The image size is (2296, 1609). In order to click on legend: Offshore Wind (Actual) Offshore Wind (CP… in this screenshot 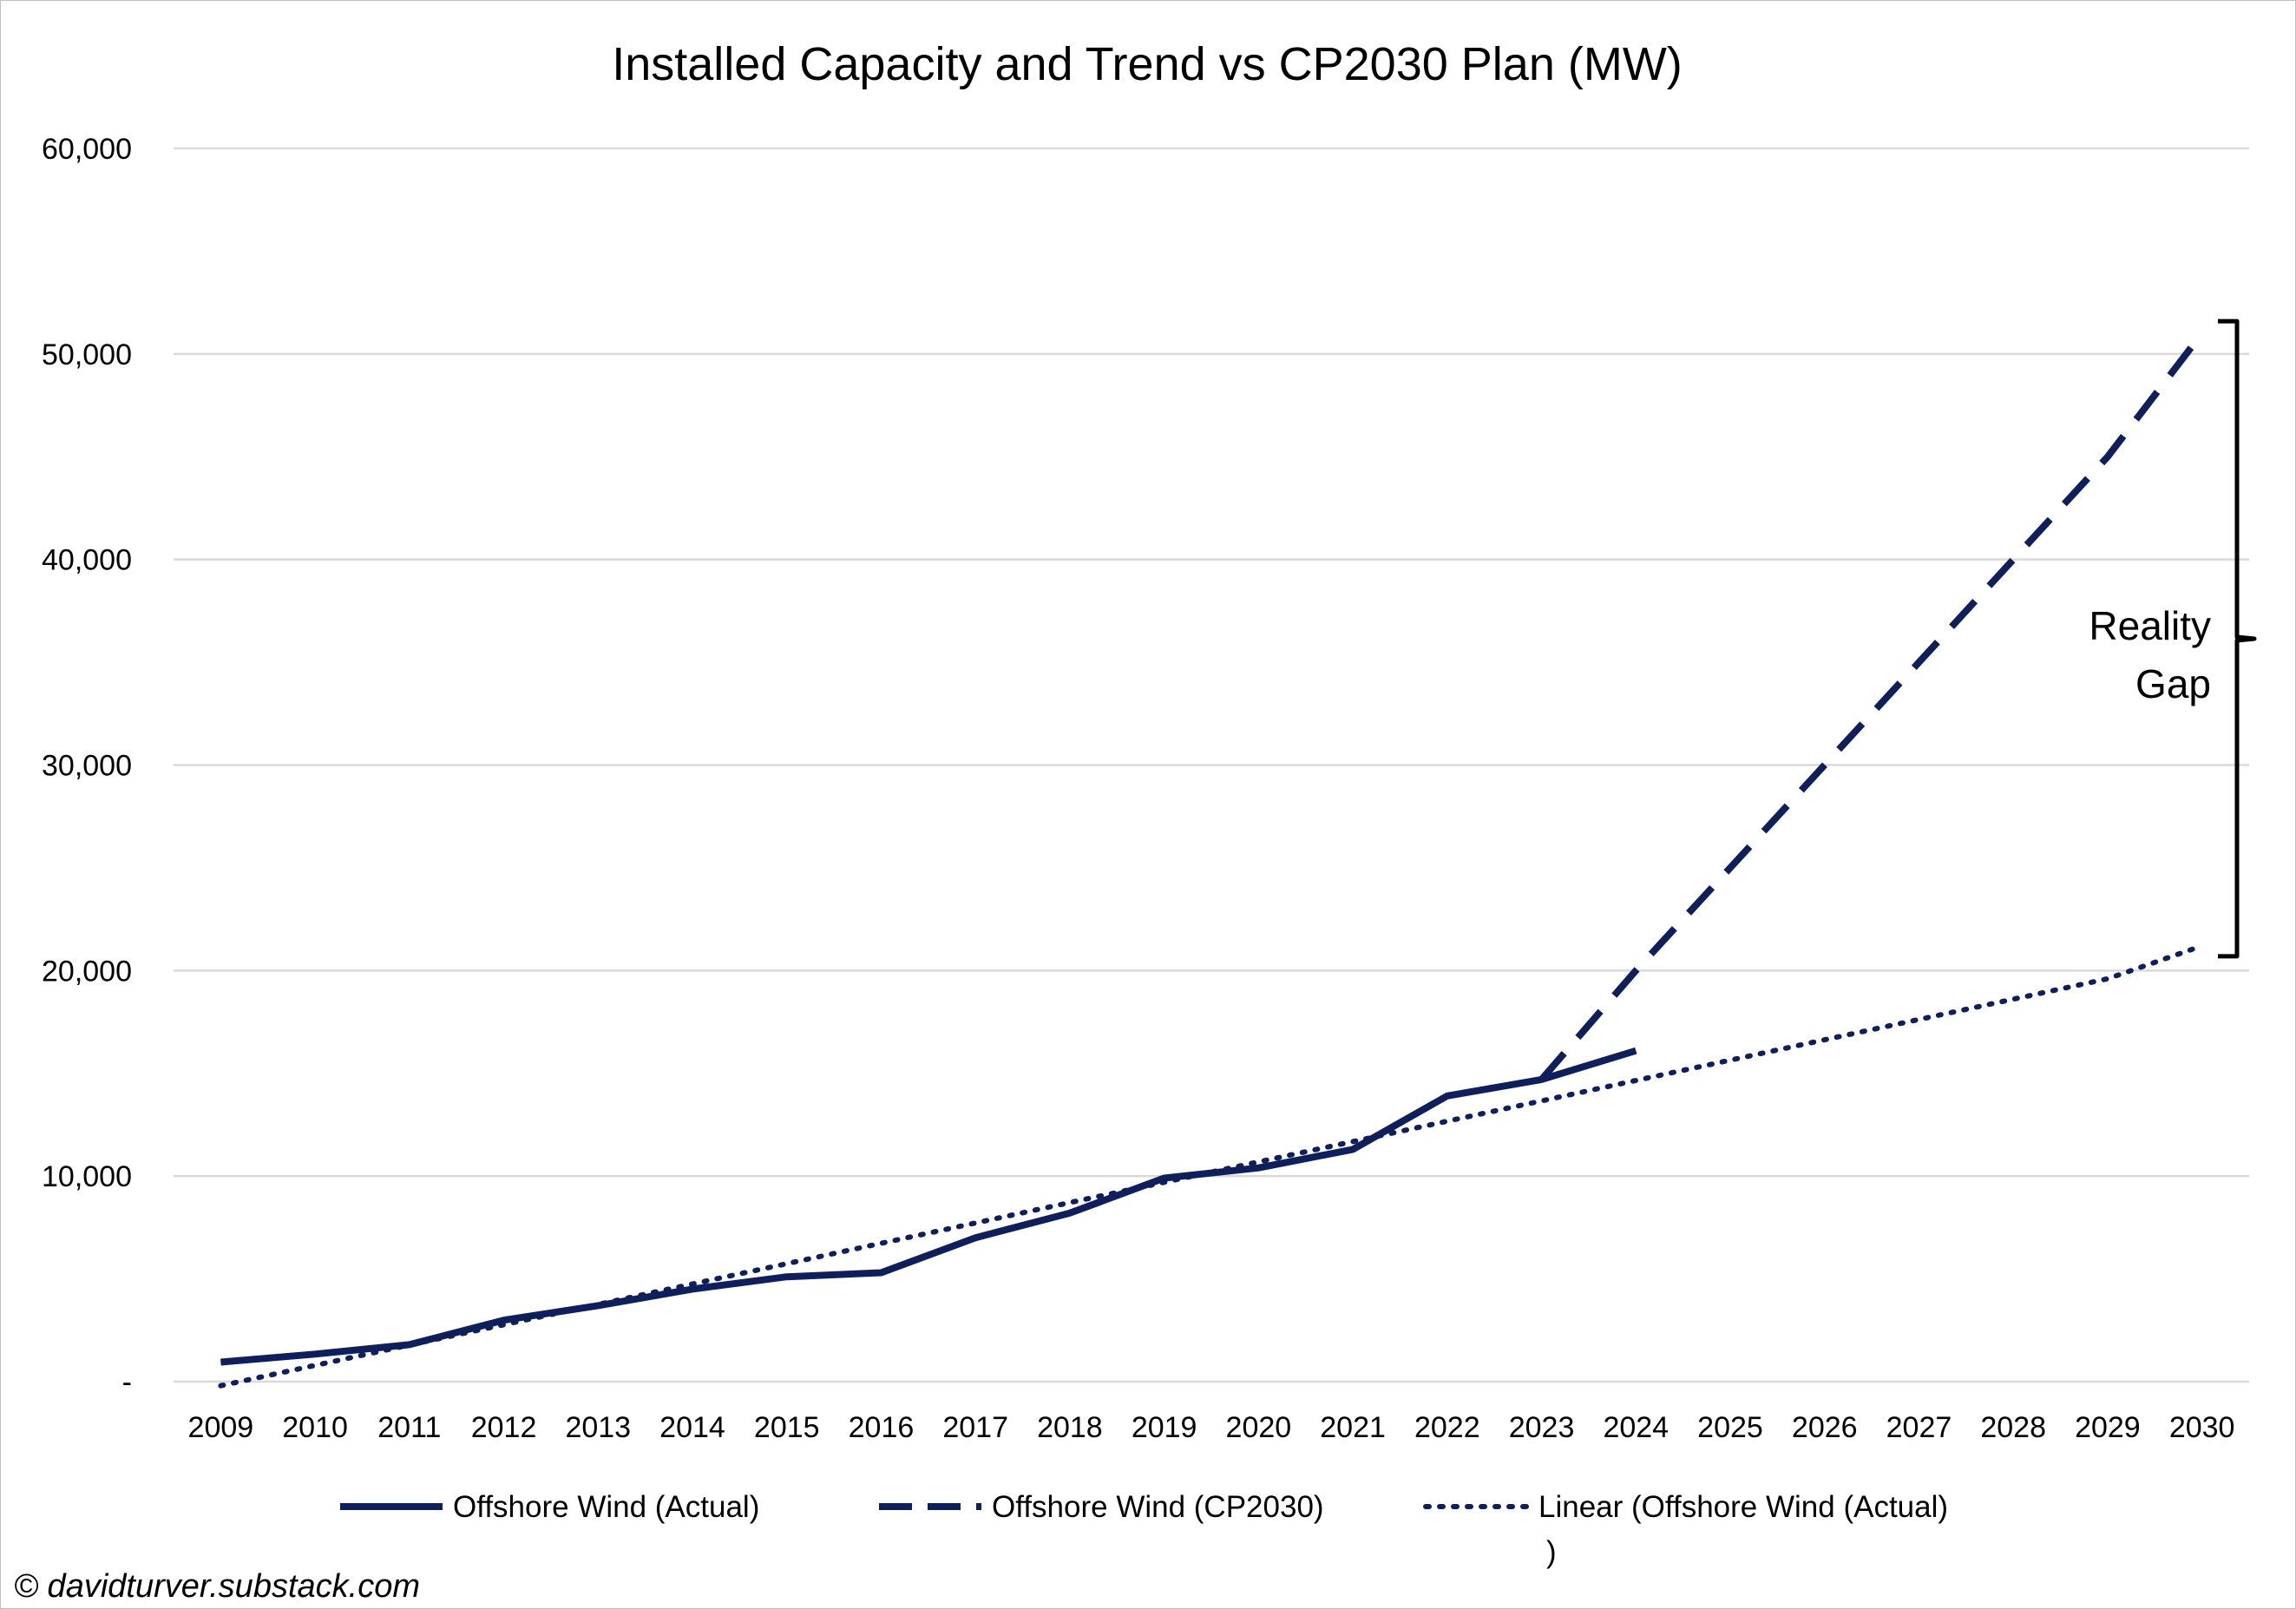, I will do `click(1144, 1529)`.